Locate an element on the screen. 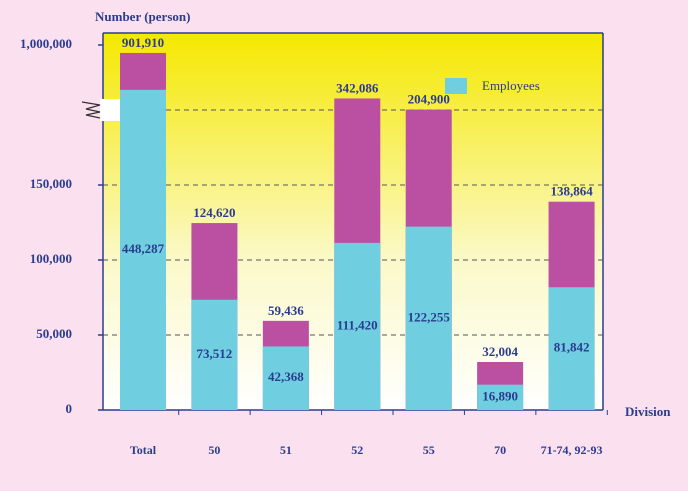  break-symbol is located at coordinates (91, 110).